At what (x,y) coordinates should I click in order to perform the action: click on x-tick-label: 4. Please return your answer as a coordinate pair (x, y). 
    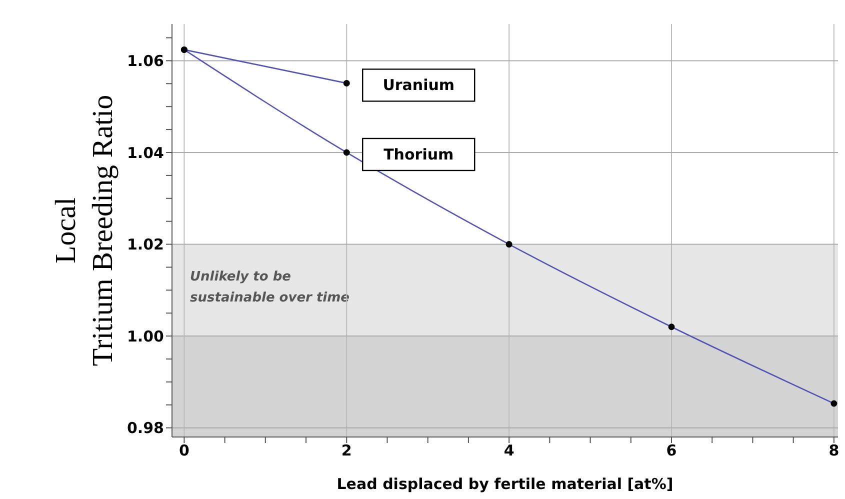
    Looking at the image, I should click on (509, 451).